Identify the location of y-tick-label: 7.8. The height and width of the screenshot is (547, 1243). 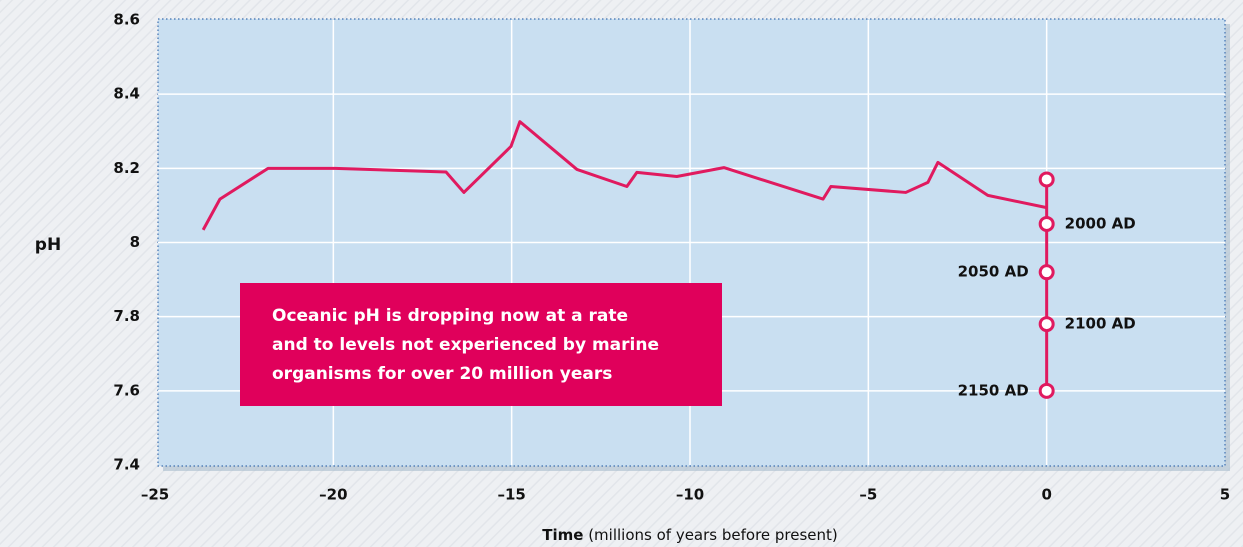
(126, 316).